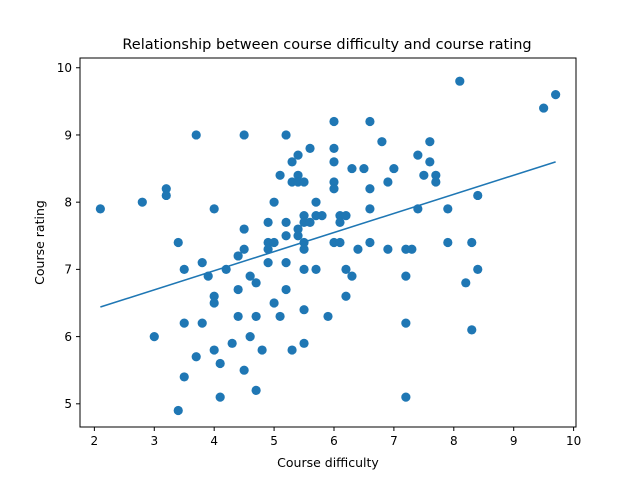 This screenshot has width=640, height=480. I want to click on y-axis-ticks: 5 6 7 8 9 10, so click(68, 236).